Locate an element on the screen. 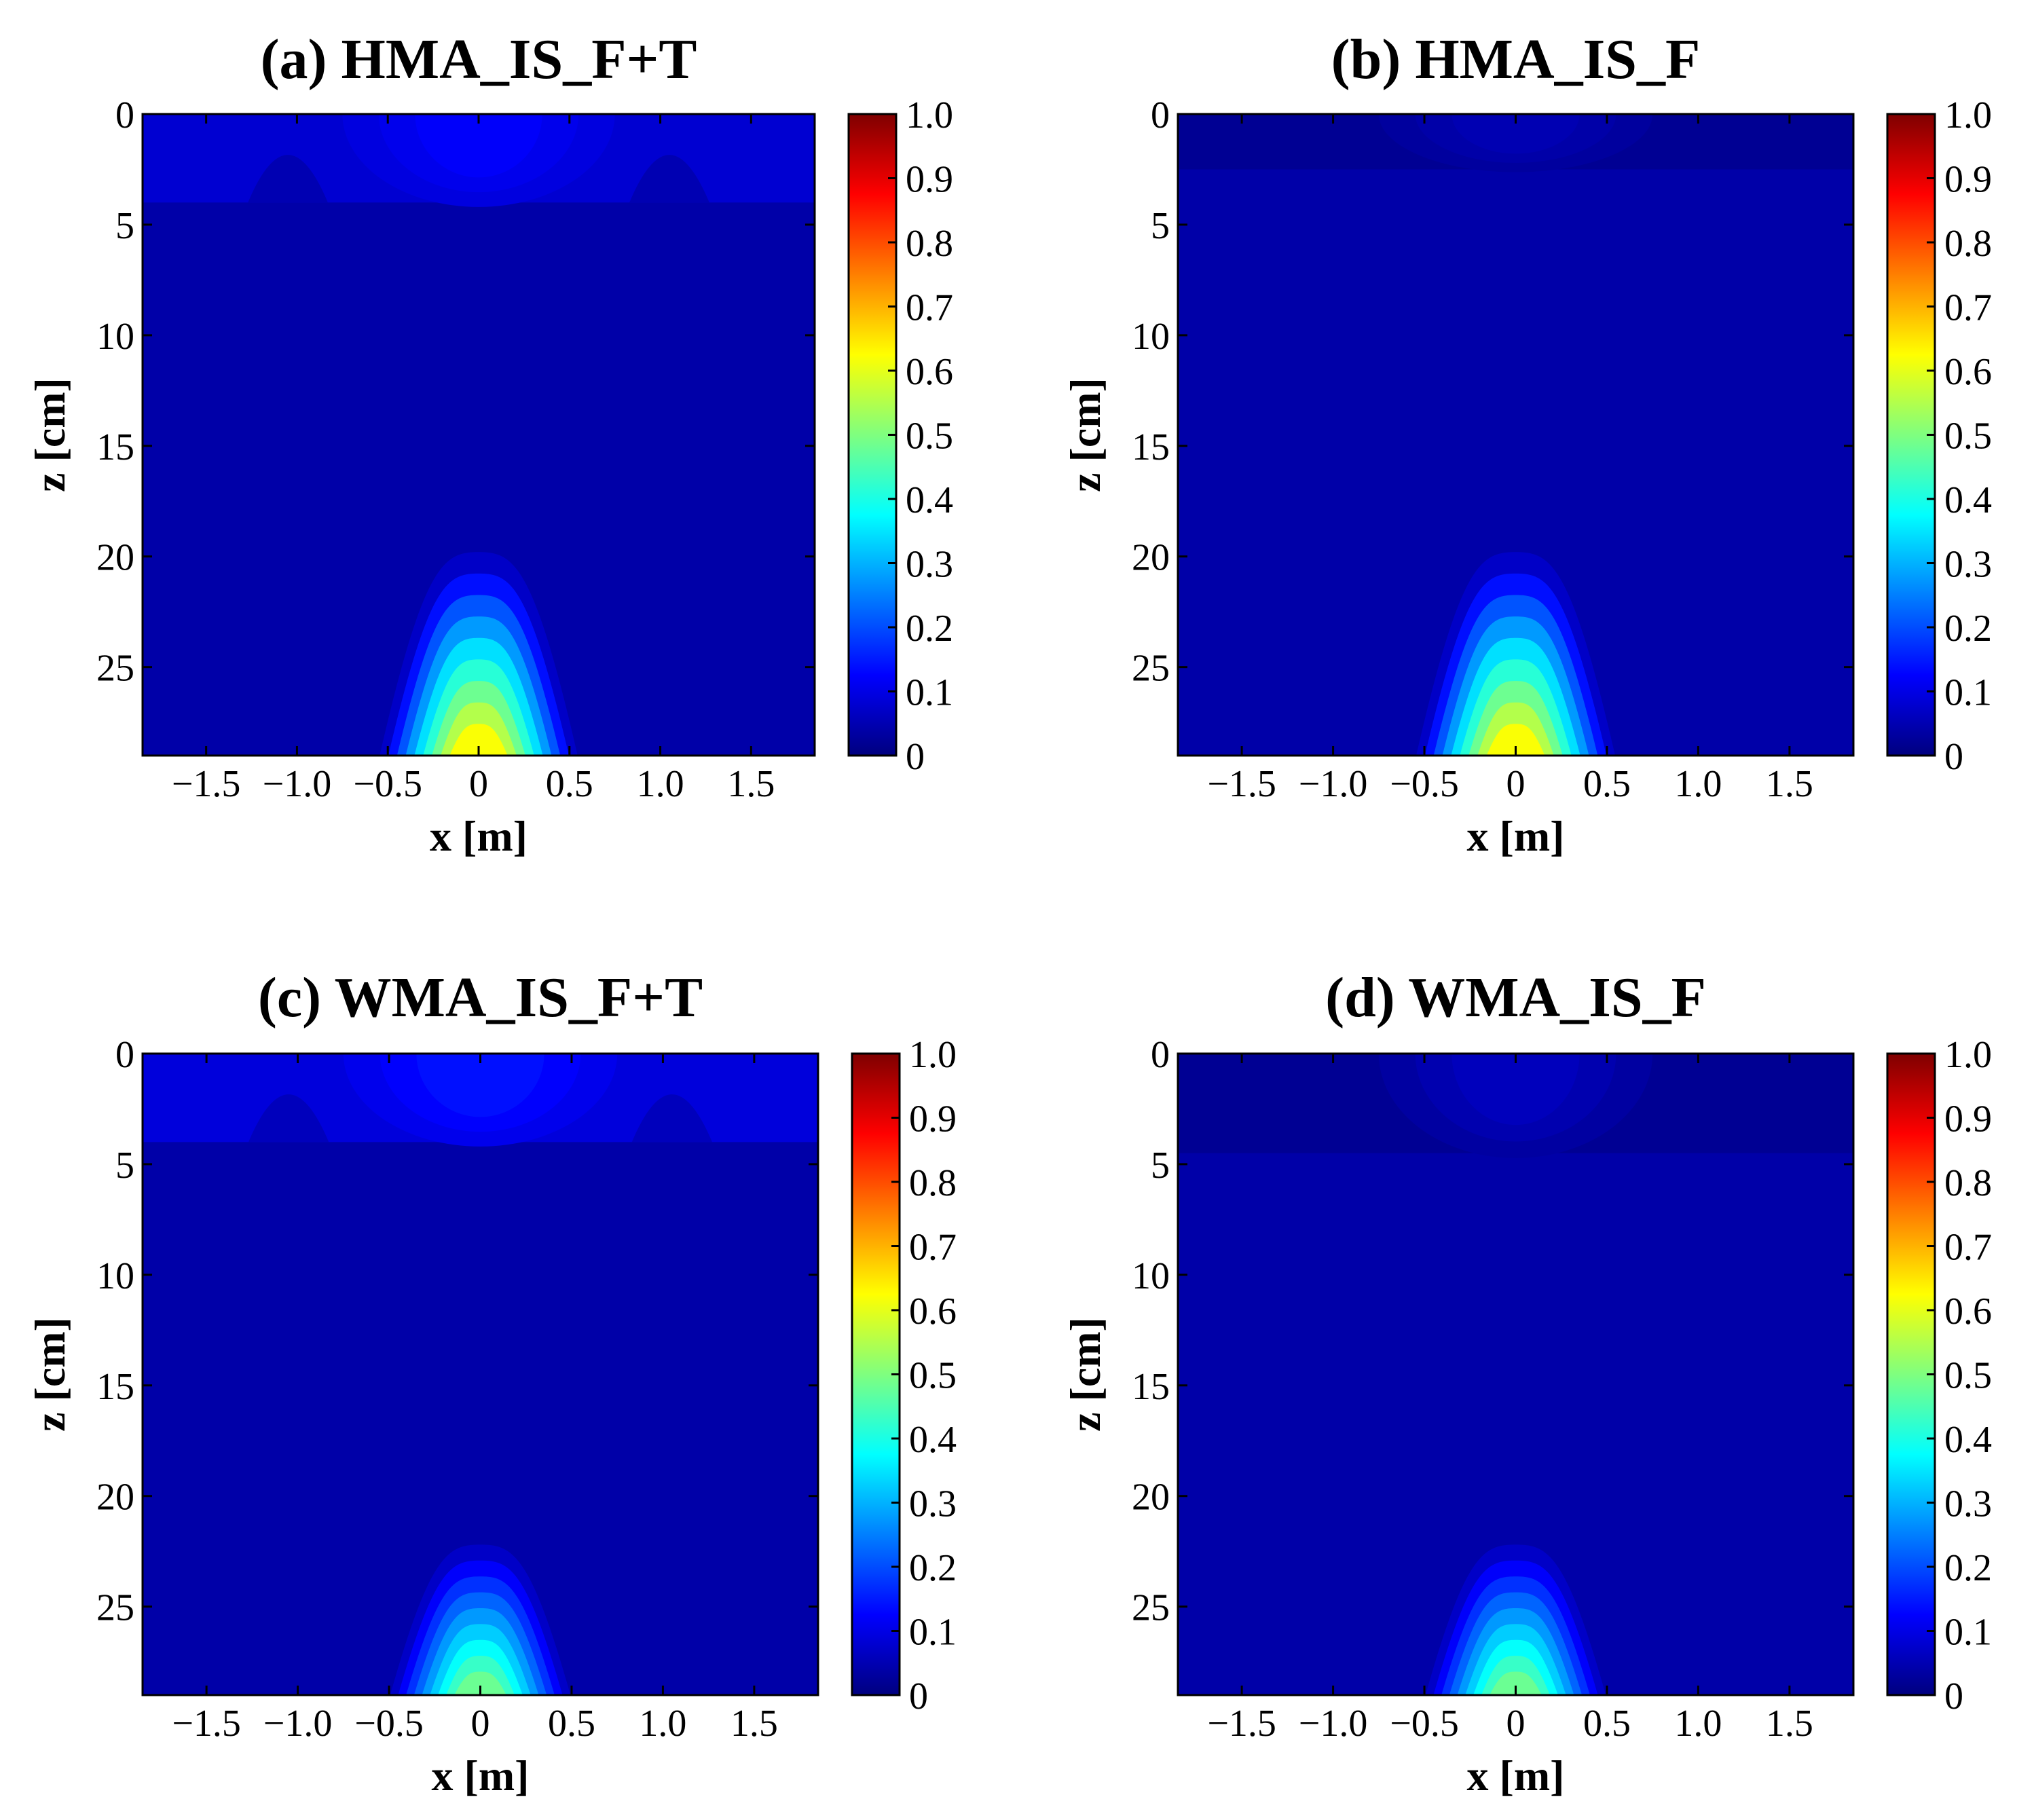 The height and width of the screenshot is (1820, 2034). panel-title: (a) HMA_IS_F+T is located at coordinates (479, 59).